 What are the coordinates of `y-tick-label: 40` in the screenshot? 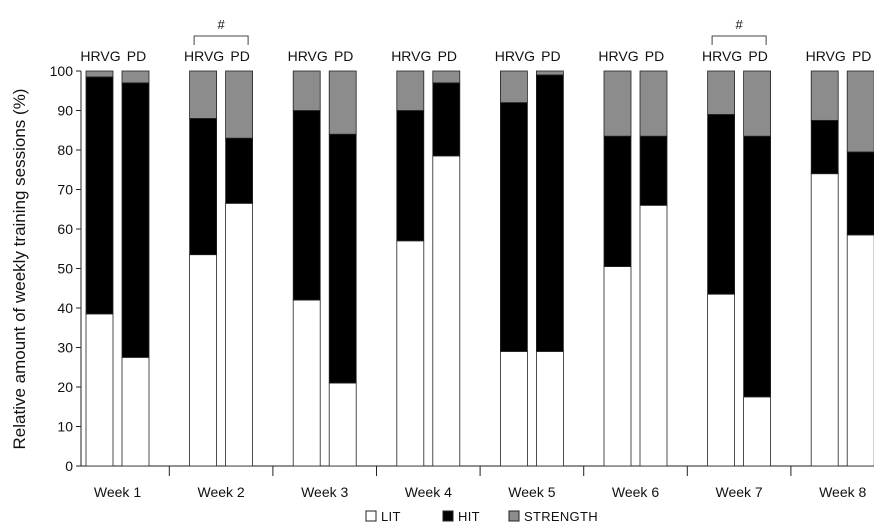 It's located at (65, 308).